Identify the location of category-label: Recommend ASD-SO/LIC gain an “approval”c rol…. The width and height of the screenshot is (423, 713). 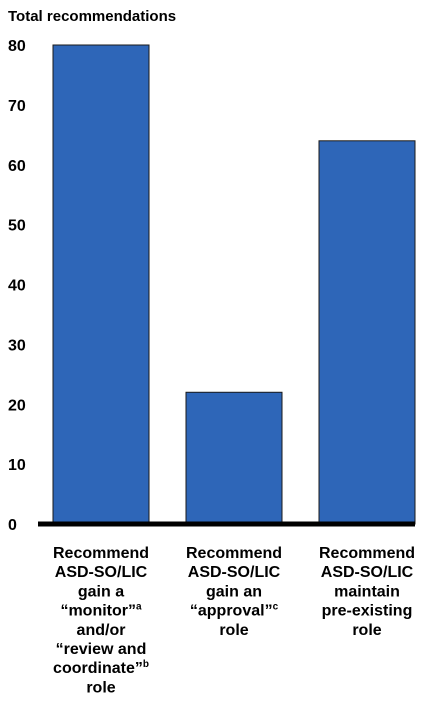
(234, 592).